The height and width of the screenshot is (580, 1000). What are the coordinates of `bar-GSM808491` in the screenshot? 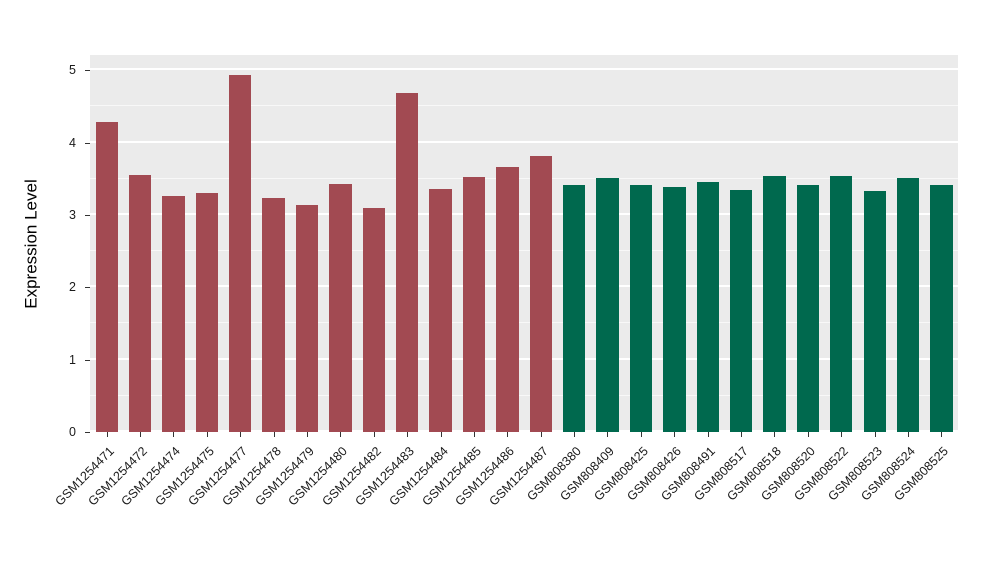 It's located at (707, 306).